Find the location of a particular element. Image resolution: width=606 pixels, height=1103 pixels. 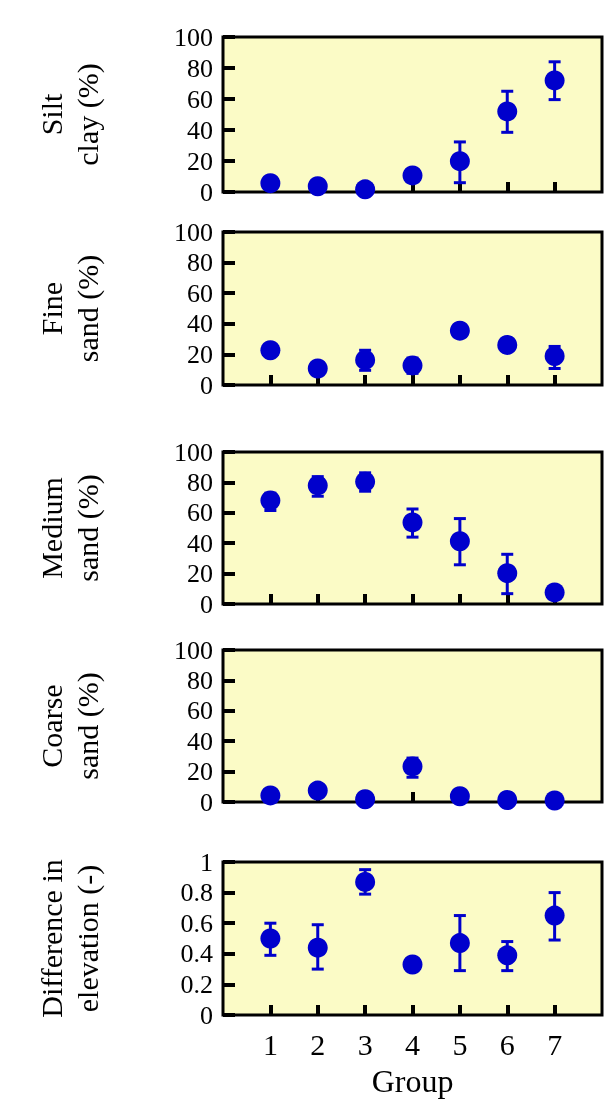

y-tick-label: 0.2 is located at coordinates (196, 984).